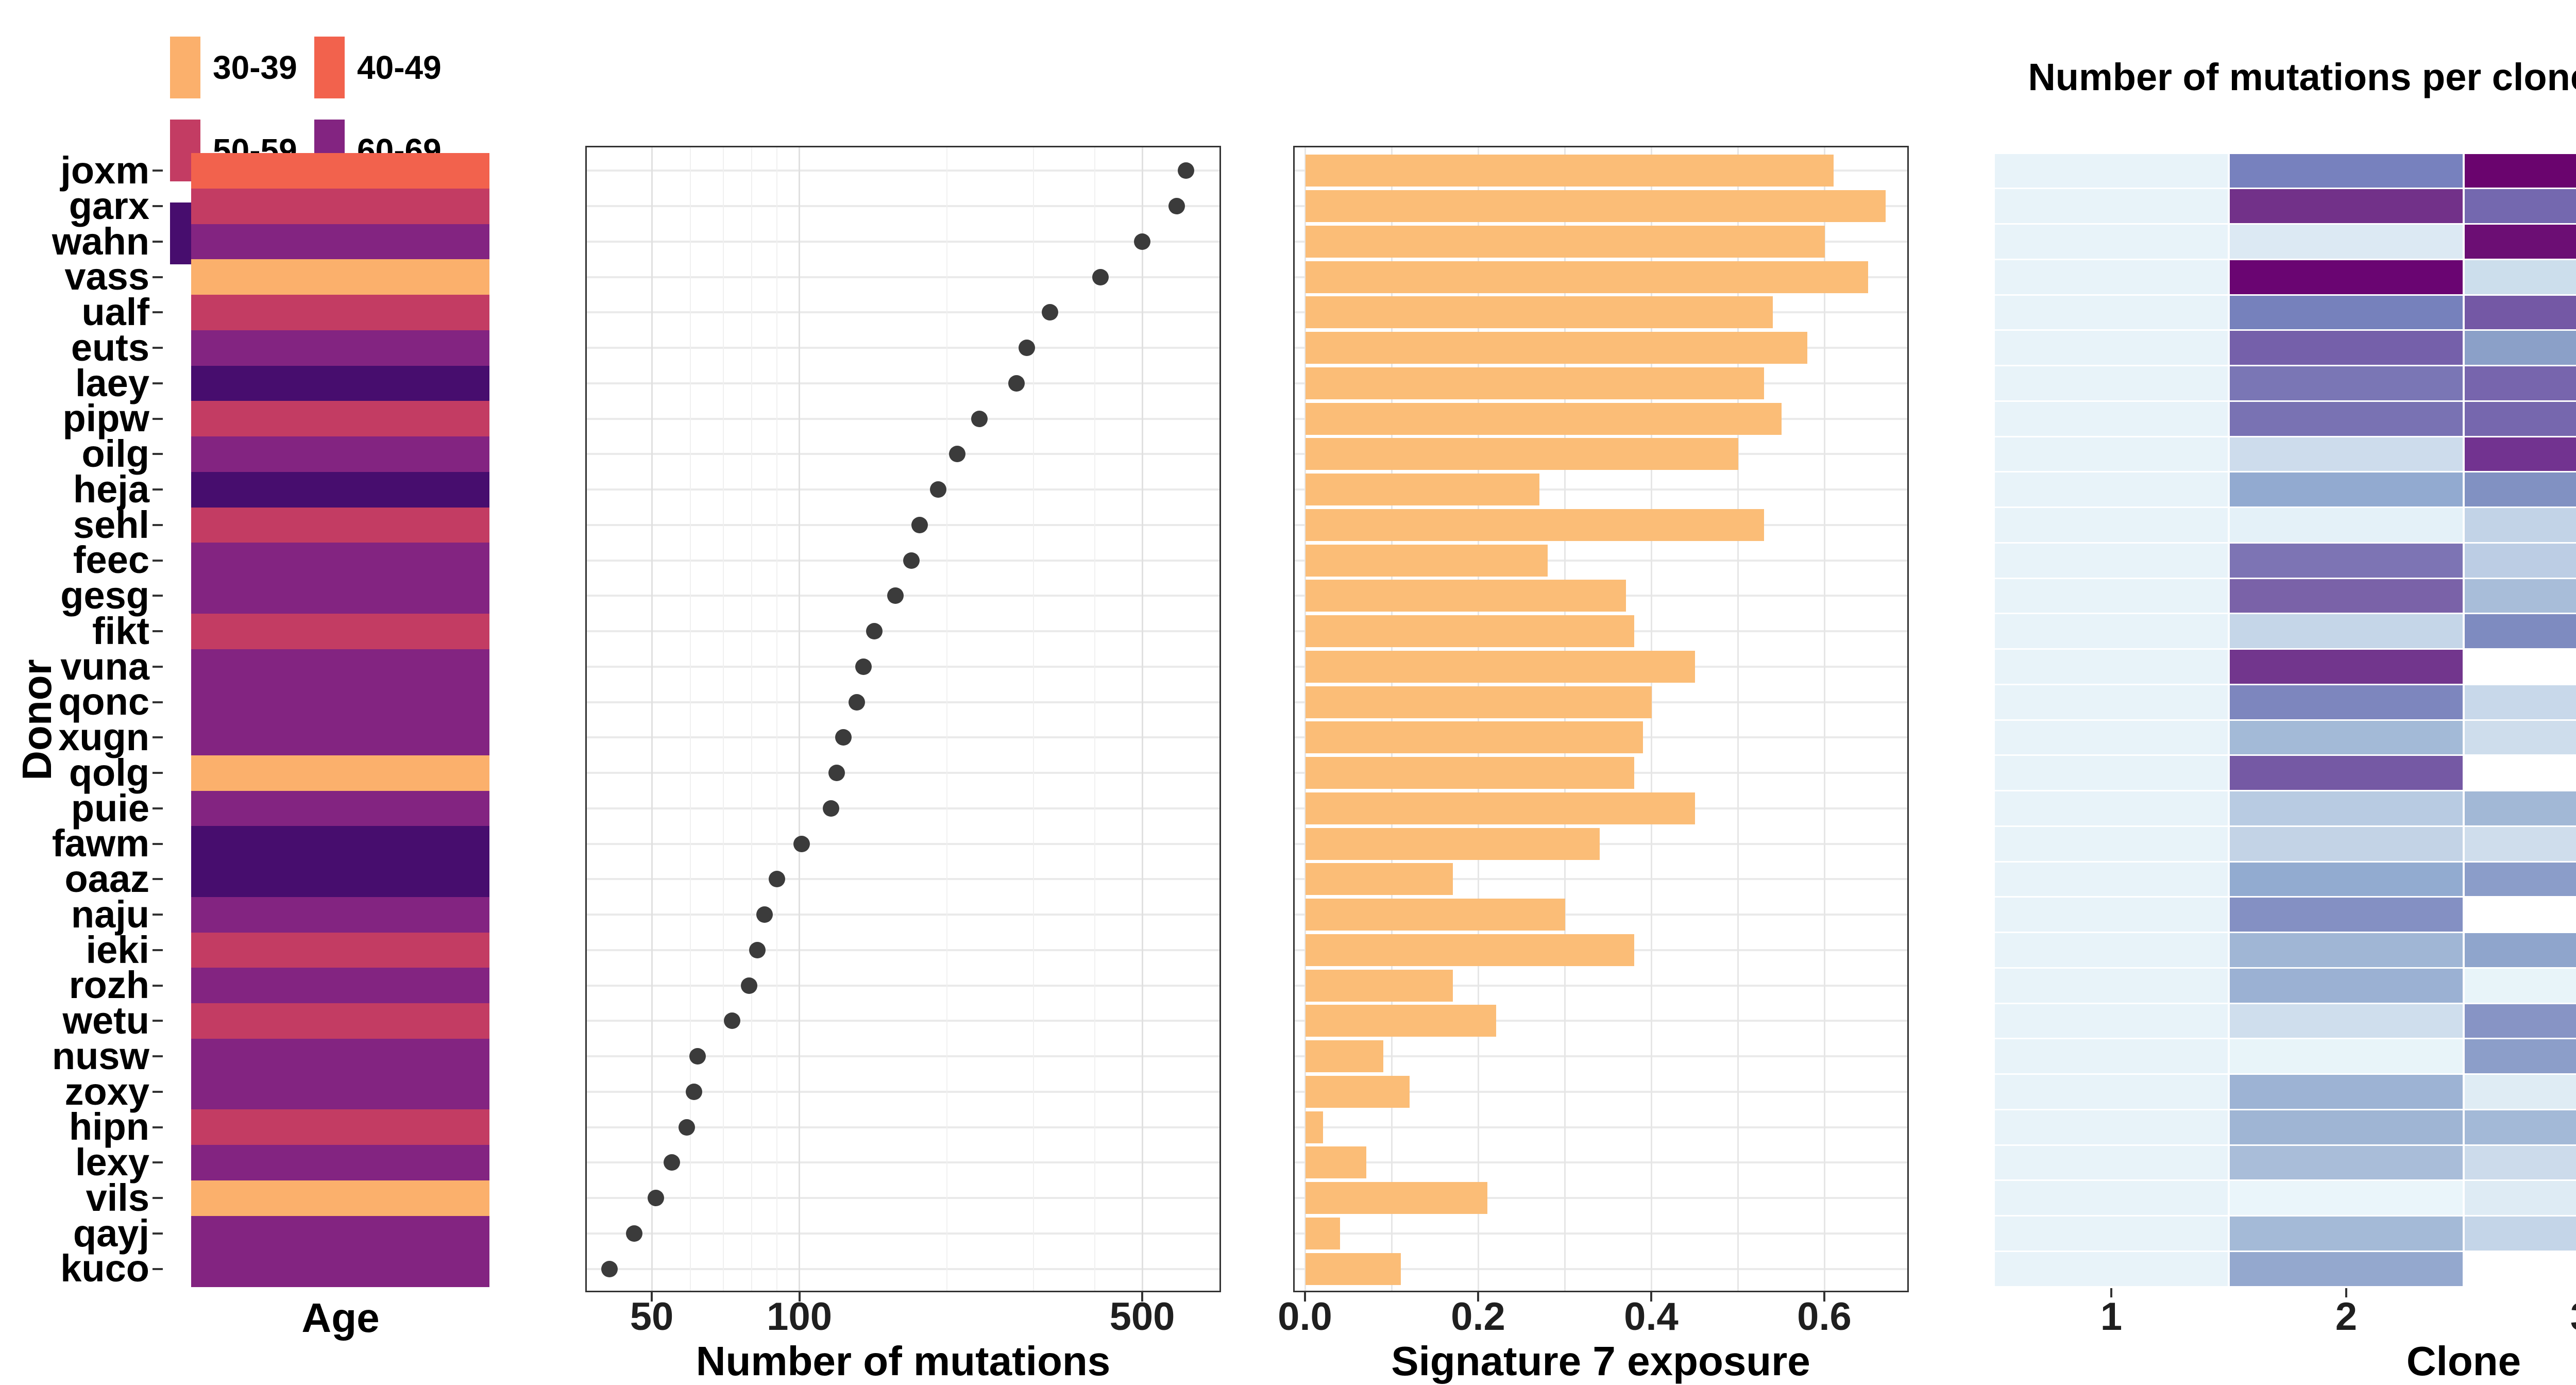 The width and height of the screenshot is (2576, 1385). I want to click on donor-label: fawm, so click(100, 843).